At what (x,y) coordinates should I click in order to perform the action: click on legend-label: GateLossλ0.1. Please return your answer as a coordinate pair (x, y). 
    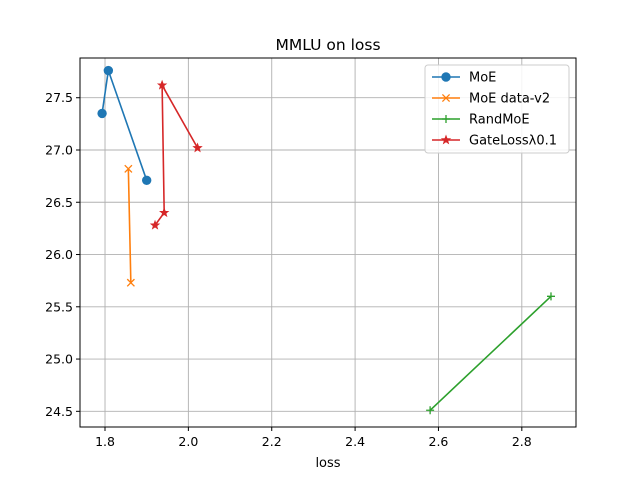
    Looking at the image, I should click on (513, 141).